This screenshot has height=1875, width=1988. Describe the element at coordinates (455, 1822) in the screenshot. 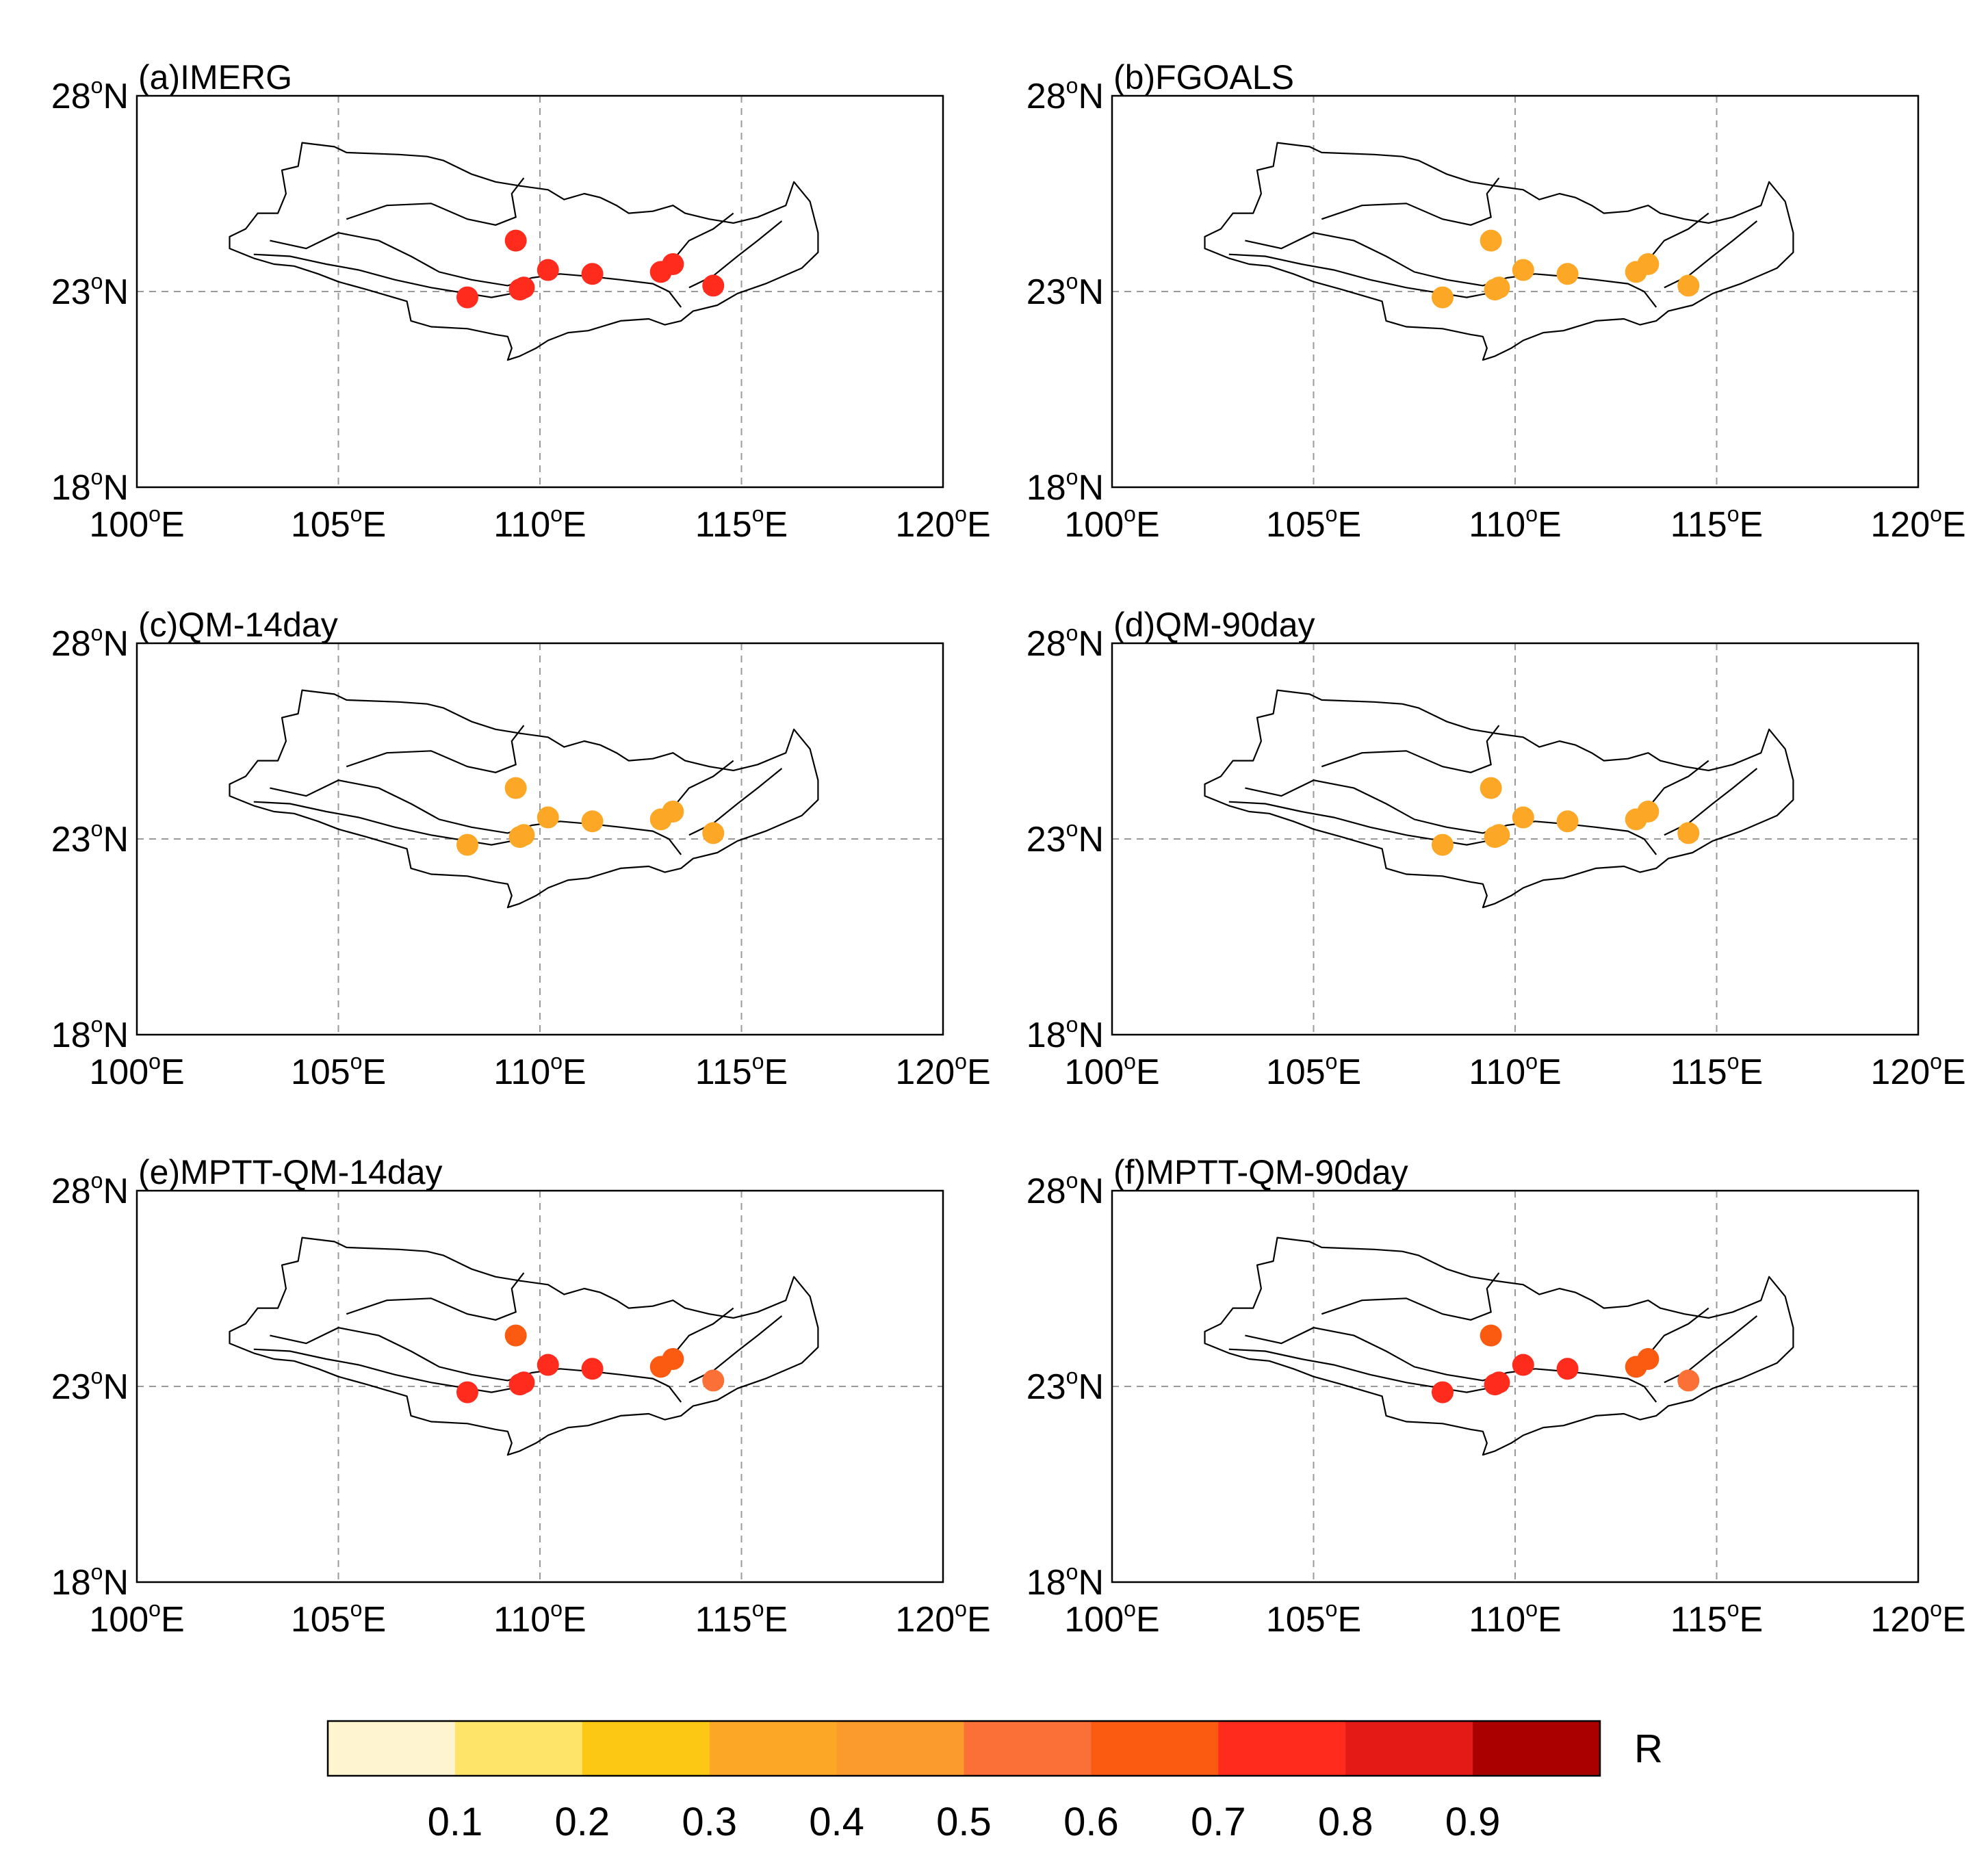

I see `colorbar-tick-label: 0.1` at that location.